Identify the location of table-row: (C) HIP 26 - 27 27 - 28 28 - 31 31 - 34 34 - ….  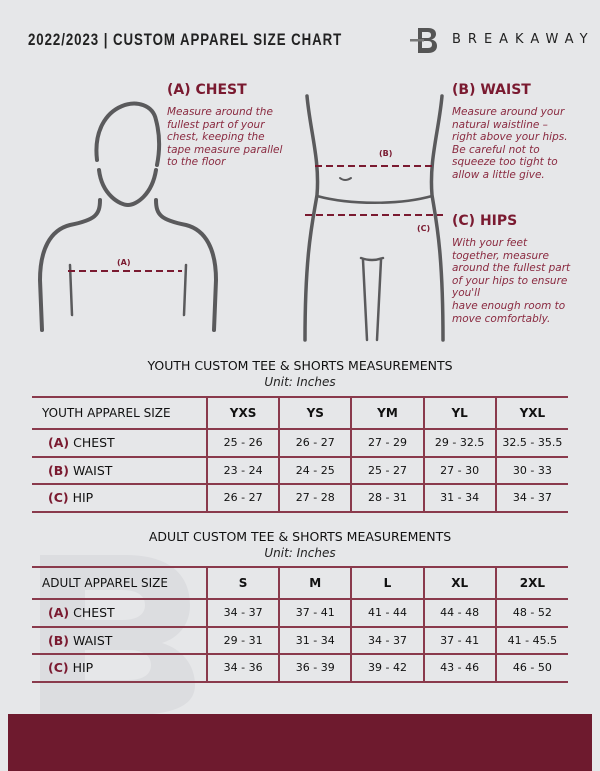
(300, 498).